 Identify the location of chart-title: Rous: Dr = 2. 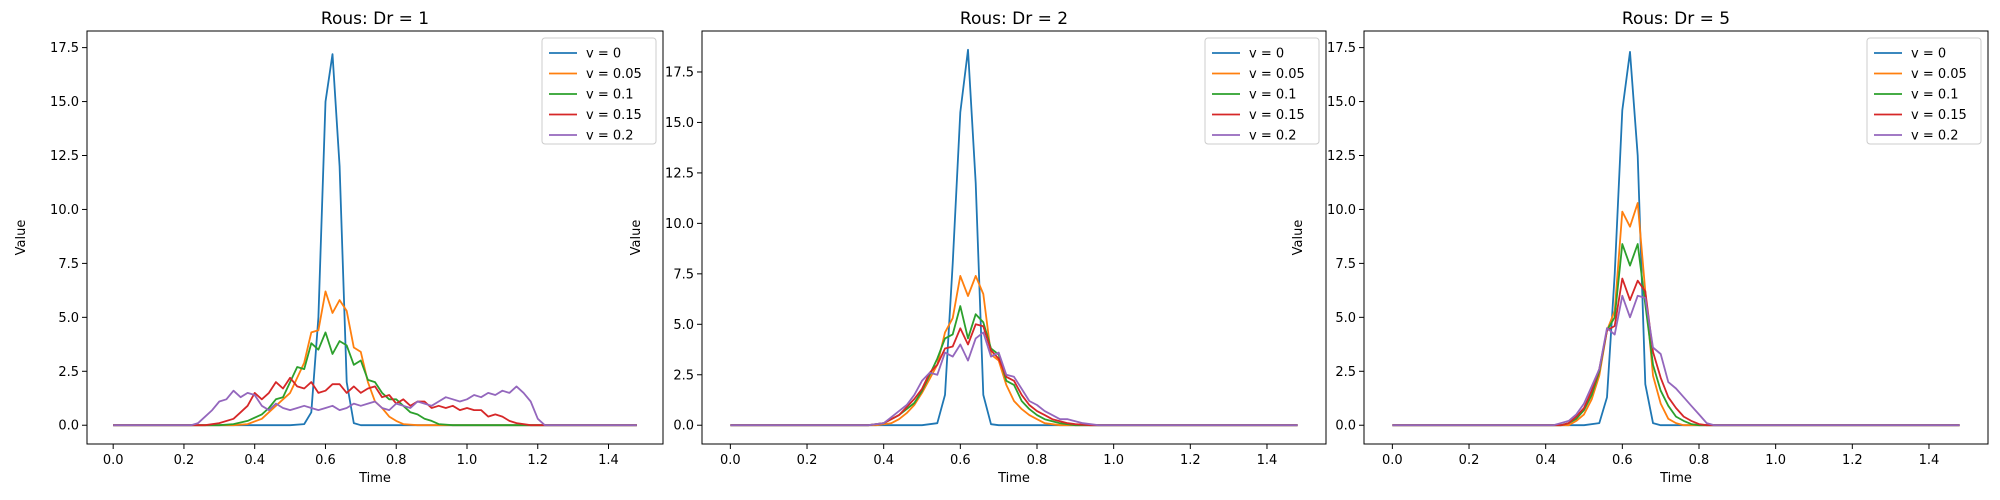
(1014, 19).